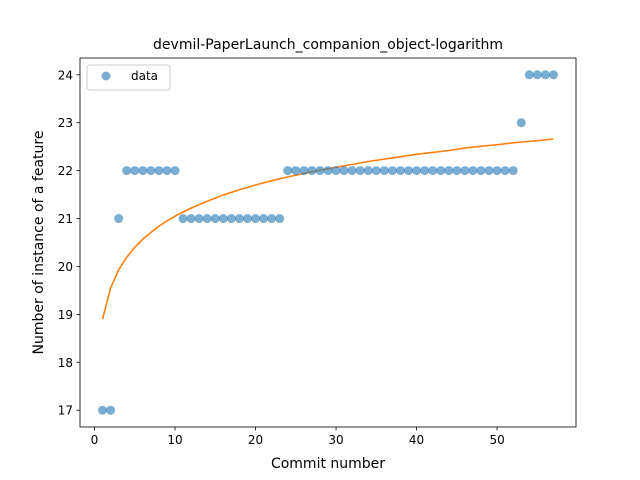  I want to click on y-tick-label: 20, so click(65, 267).